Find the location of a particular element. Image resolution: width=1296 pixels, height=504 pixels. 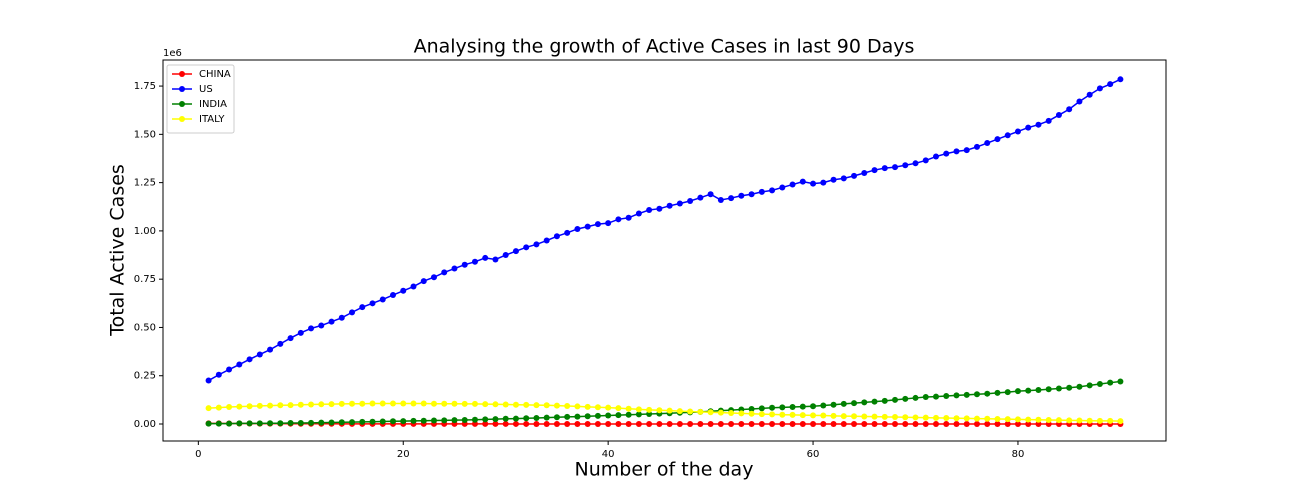

y-offset-label: 1e6 is located at coordinates (172, 53).